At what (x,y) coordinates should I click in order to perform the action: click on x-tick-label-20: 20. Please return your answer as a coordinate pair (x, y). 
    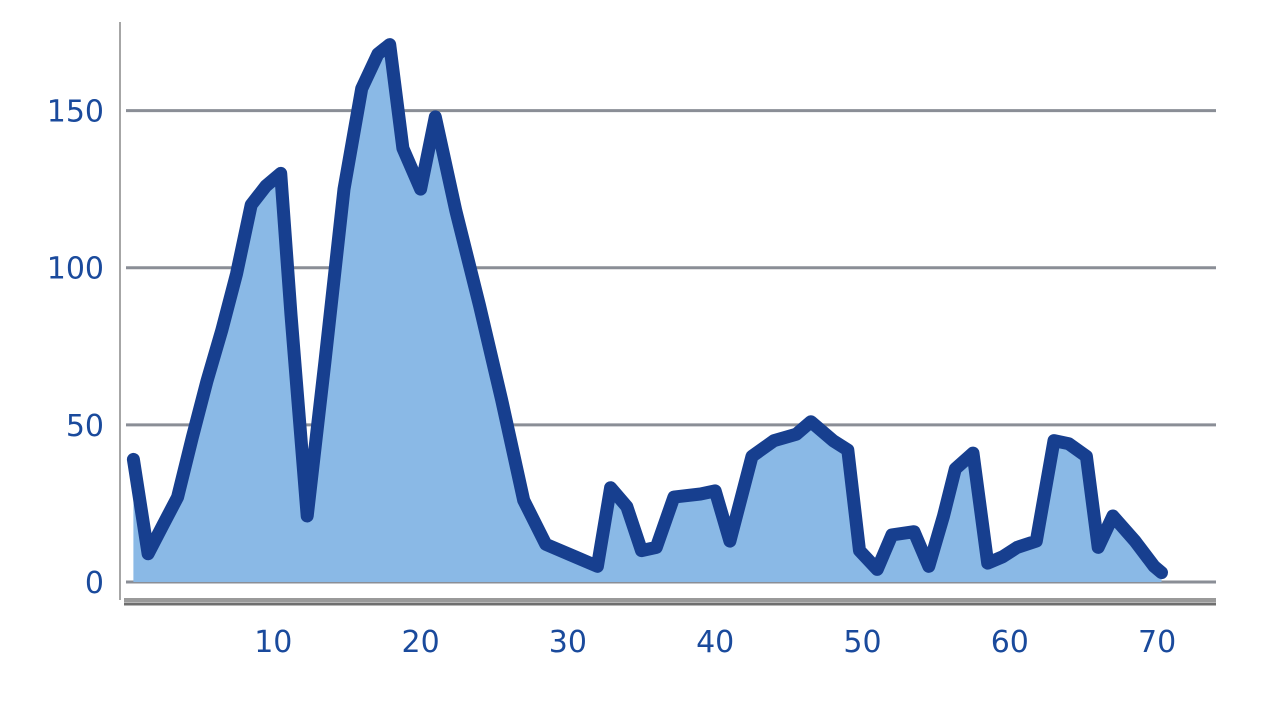
    Looking at the image, I should click on (421, 642).